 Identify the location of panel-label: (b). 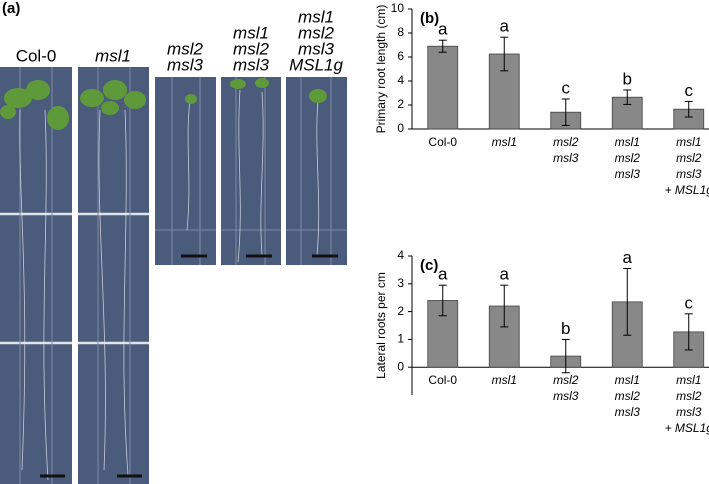
(429, 18).